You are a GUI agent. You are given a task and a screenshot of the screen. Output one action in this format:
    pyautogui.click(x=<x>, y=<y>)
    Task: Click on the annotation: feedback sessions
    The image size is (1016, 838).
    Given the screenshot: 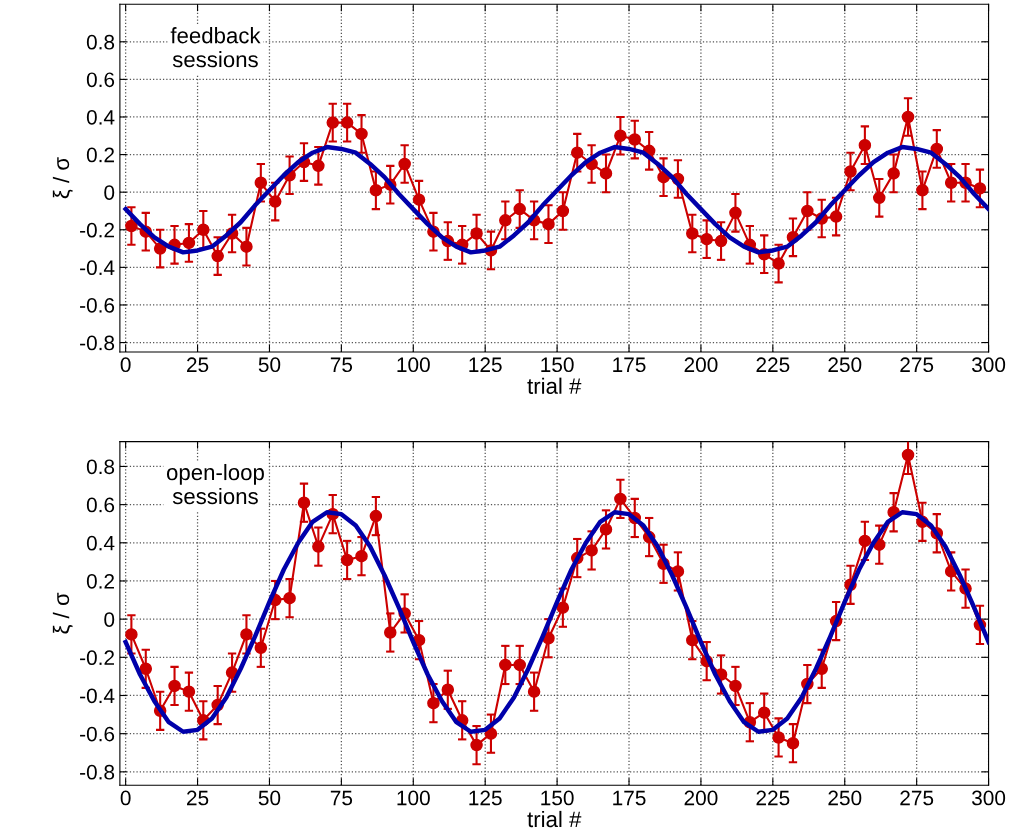 What is the action you would take?
    pyautogui.click(x=215, y=47)
    